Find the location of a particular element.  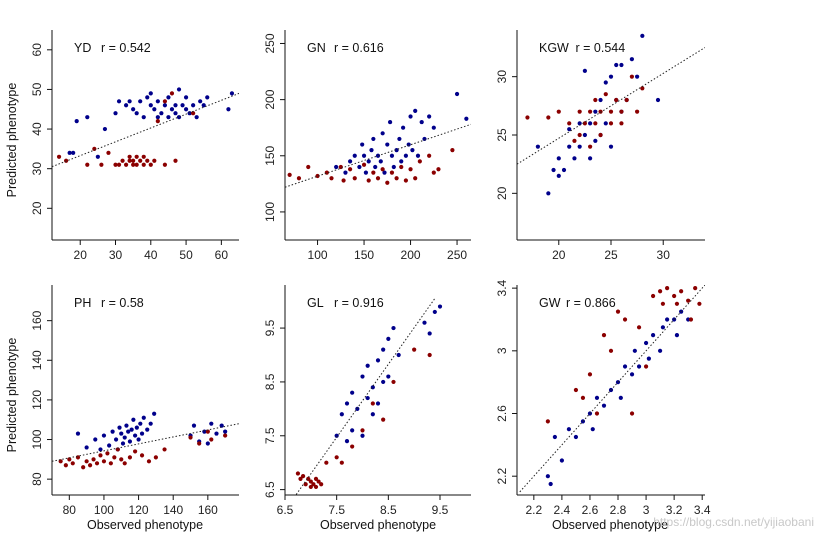

x-tick-label: 100 is located at coordinates (318, 255).